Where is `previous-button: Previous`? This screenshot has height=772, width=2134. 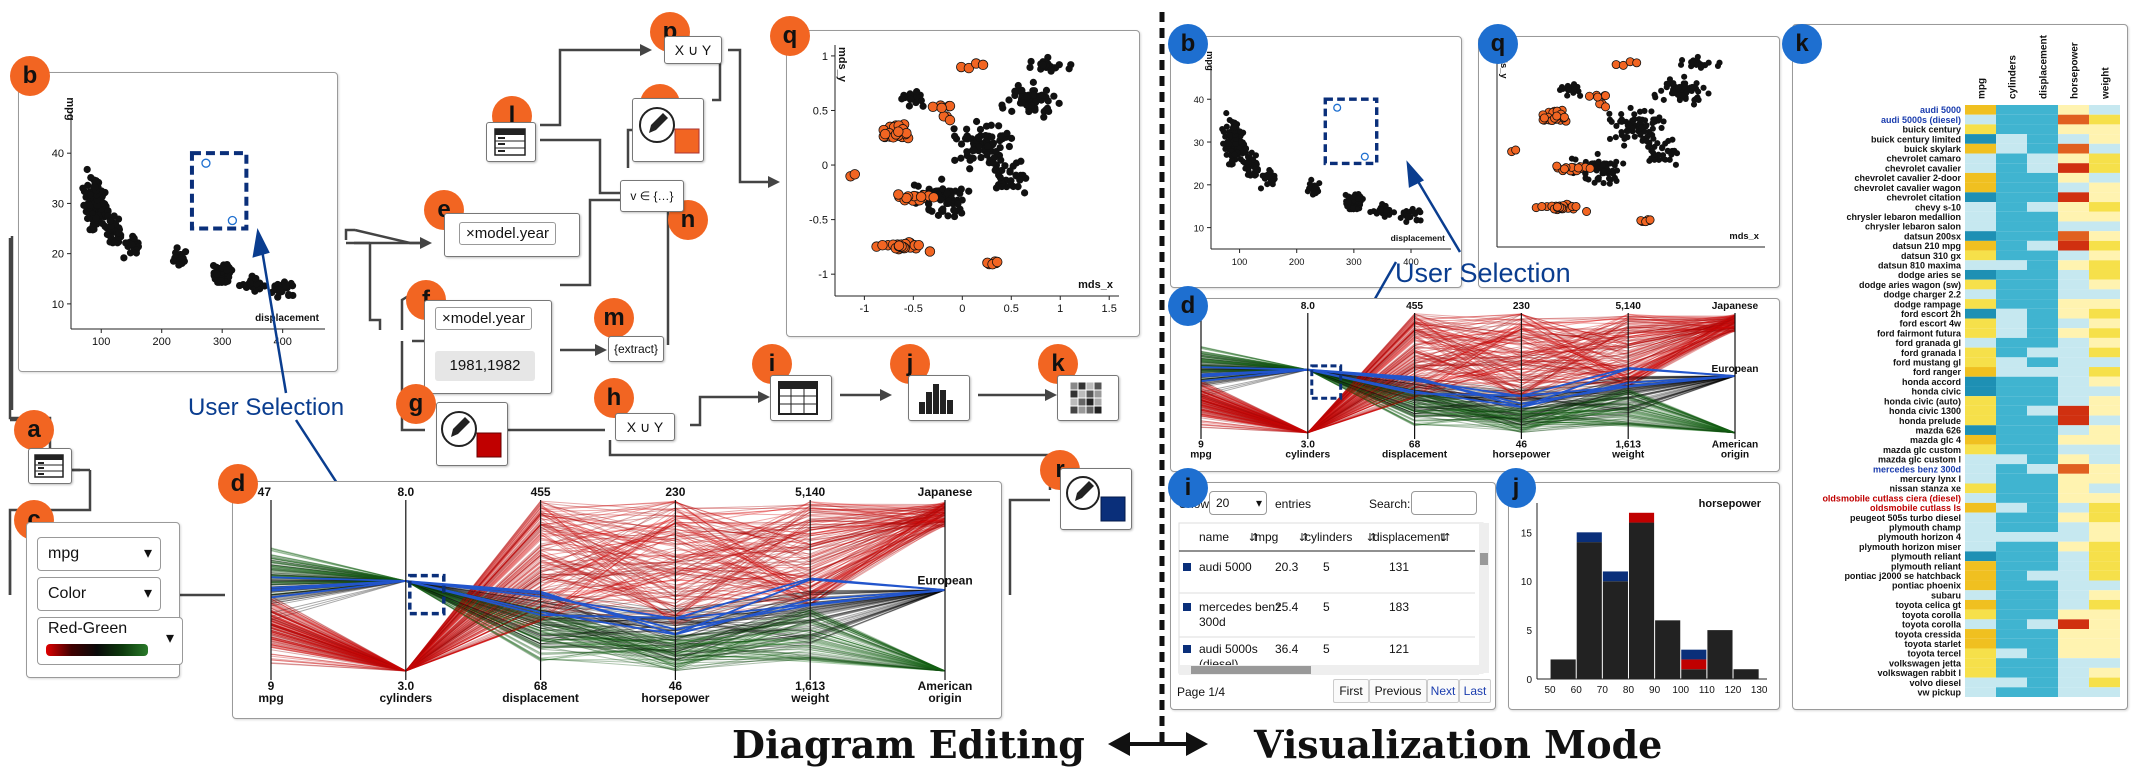
previous-button: Previous is located at coordinates (1398, 691).